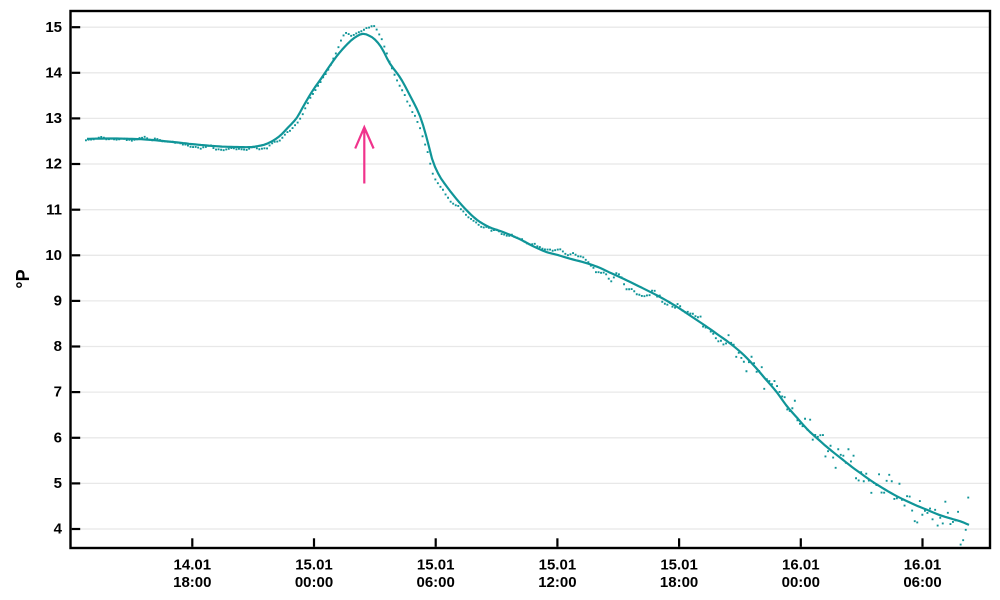 The image size is (1000, 600). What do you see at coordinates (58, 437) in the screenshot?
I see `svg-text: 6` at bounding box center [58, 437].